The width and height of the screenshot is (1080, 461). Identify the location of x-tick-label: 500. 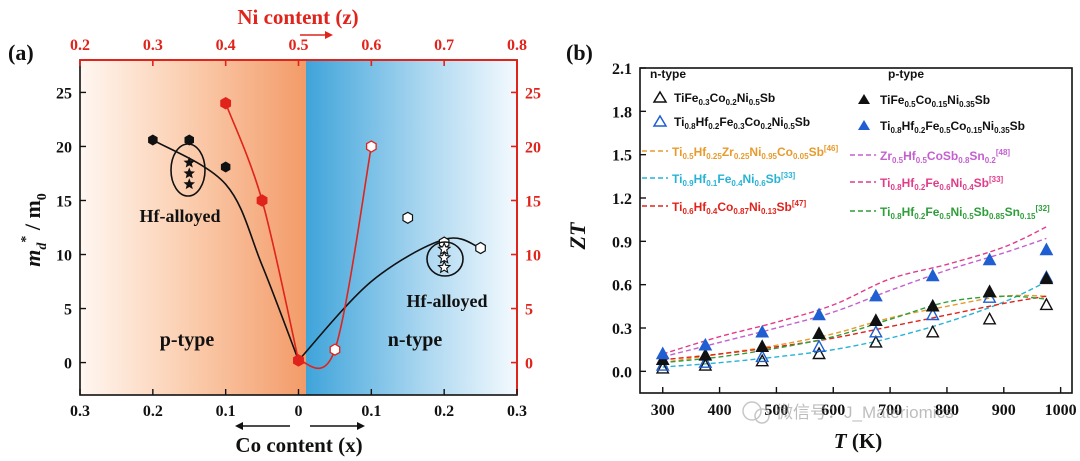
(776, 410).